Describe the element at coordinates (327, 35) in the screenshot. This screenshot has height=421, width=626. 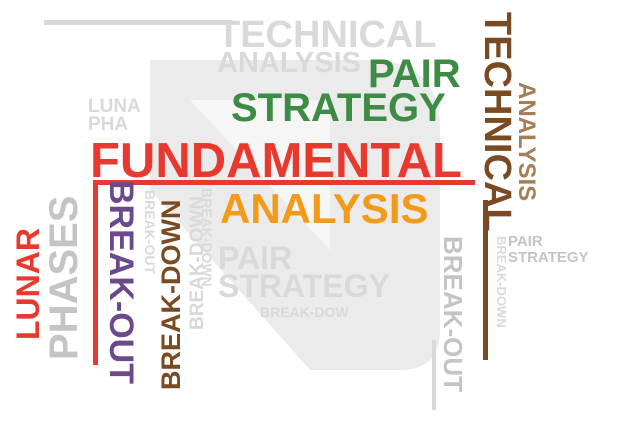
I see `technical-top-word: TECHNICAL` at that location.